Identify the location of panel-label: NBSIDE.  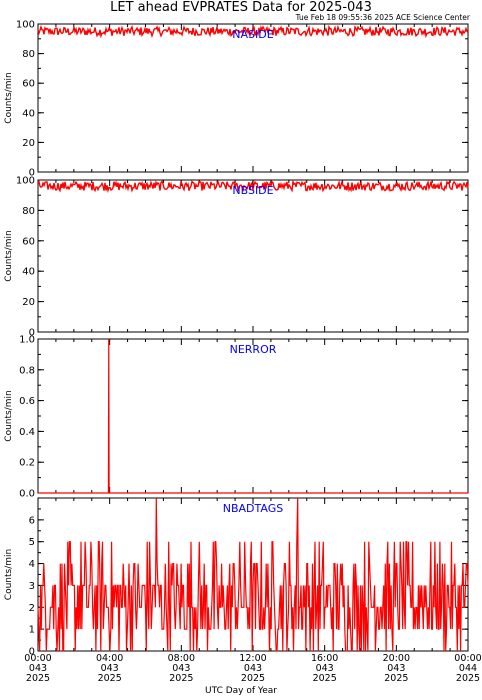
(252, 190).